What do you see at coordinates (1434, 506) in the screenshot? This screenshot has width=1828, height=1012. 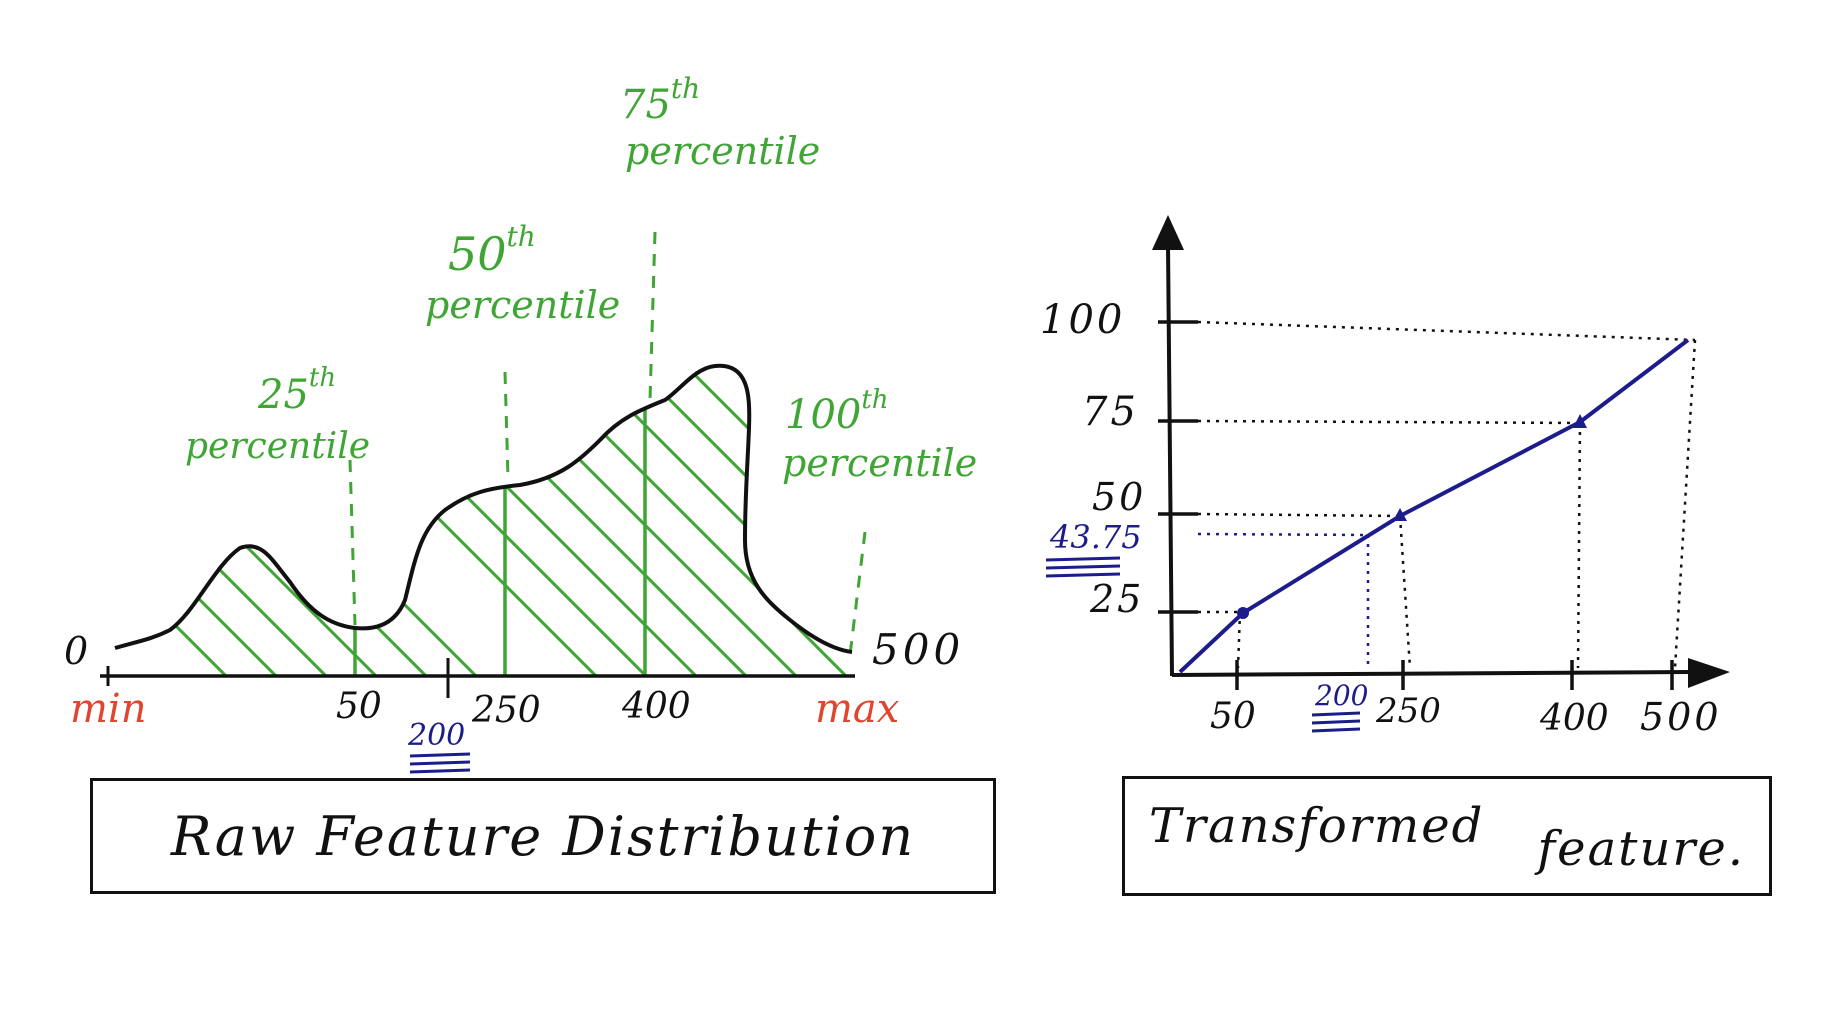 I see `transform-line` at bounding box center [1434, 506].